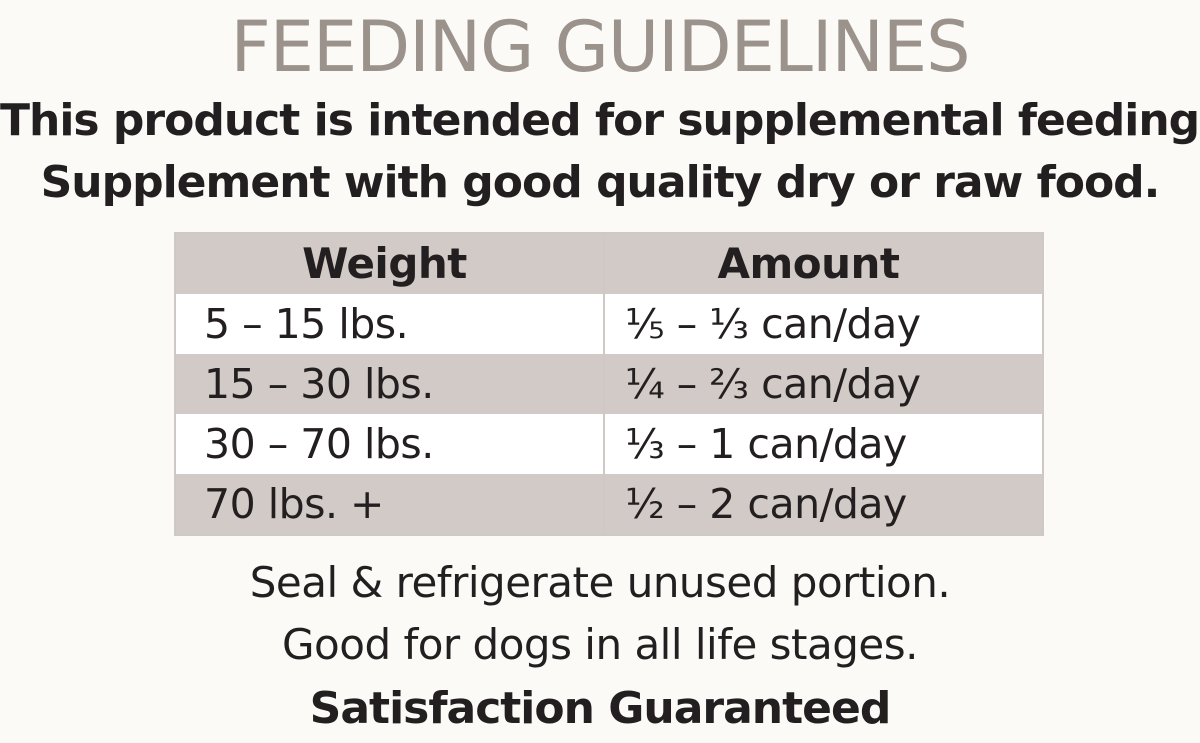 Image resolution: width=1200 pixels, height=743 pixels. I want to click on storage-note: Seal & refrigerate unused portion., so click(600, 582).